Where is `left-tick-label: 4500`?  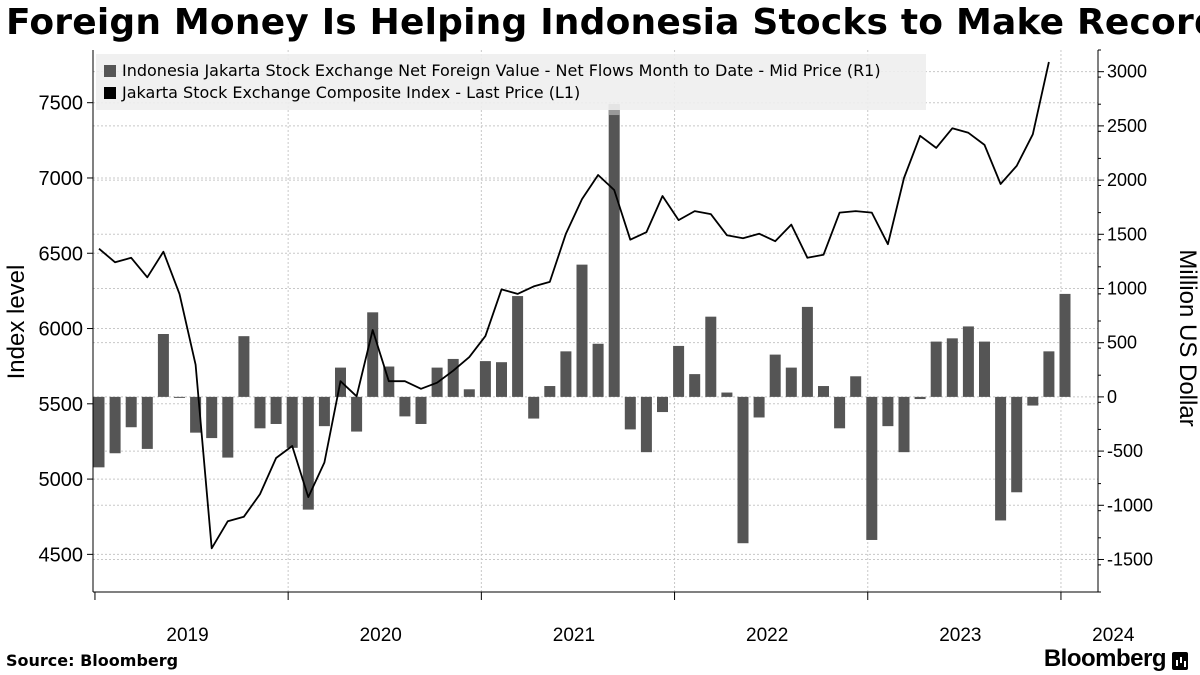
left-tick-label: 4500 is located at coordinates (61, 555).